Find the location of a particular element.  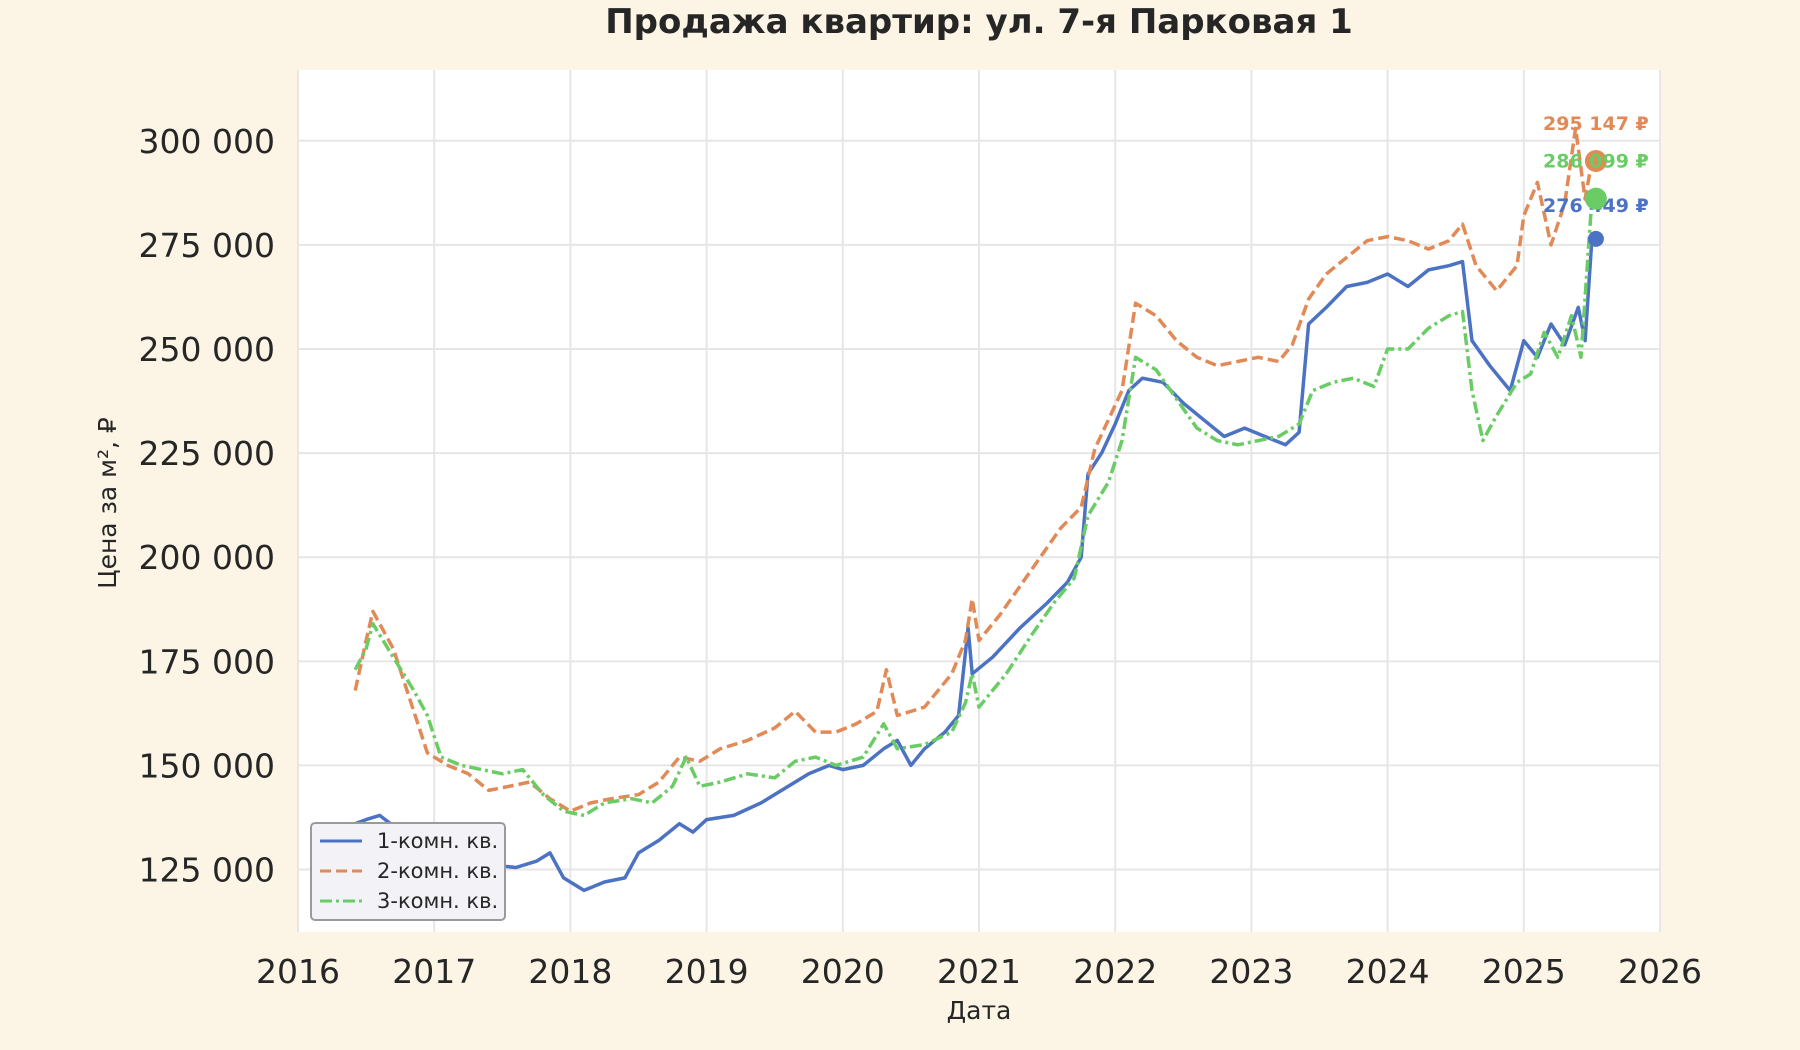

y-tick-label: 150 000 is located at coordinates (207, 765).